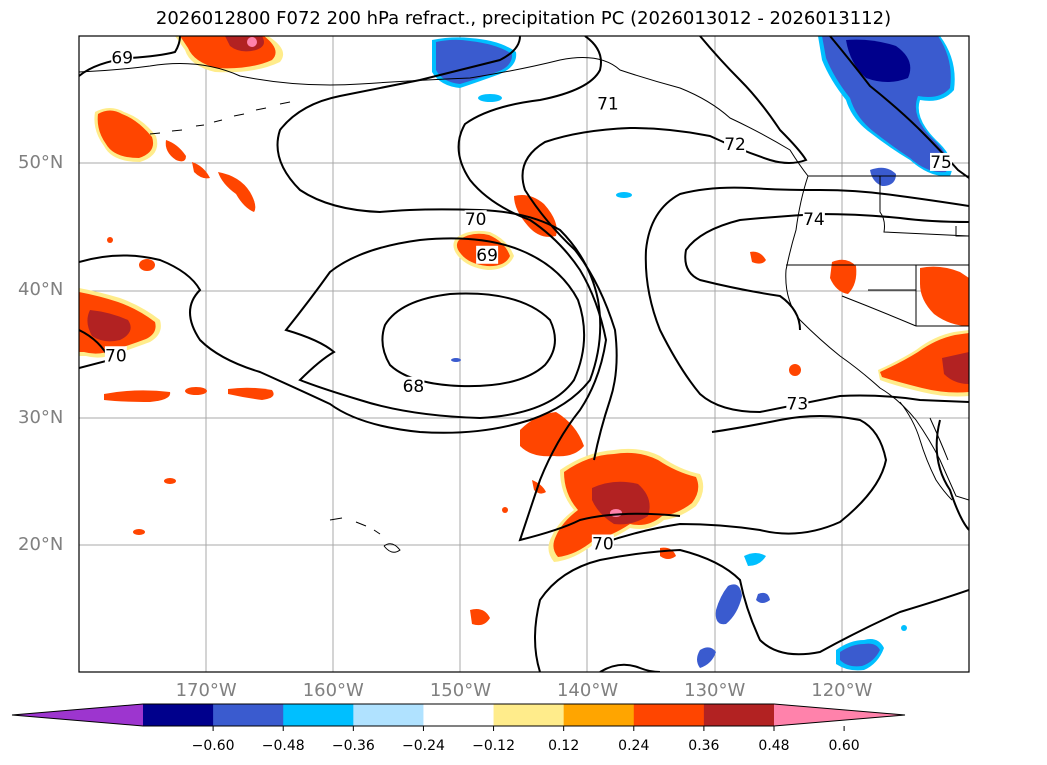 This screenshot has height=765, width=1047. I want to click on contour-label: 75, so click(941, 163).